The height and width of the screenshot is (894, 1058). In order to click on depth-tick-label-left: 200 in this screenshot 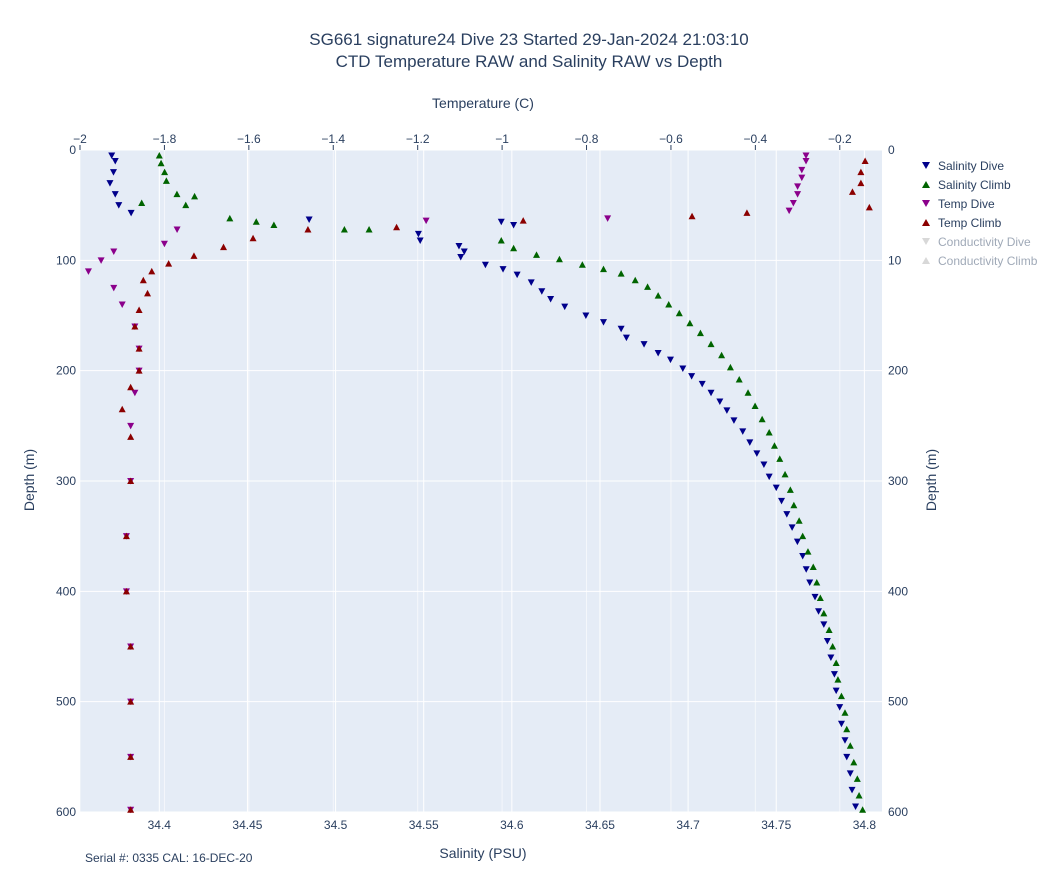, I will do `click(66, 371)`.